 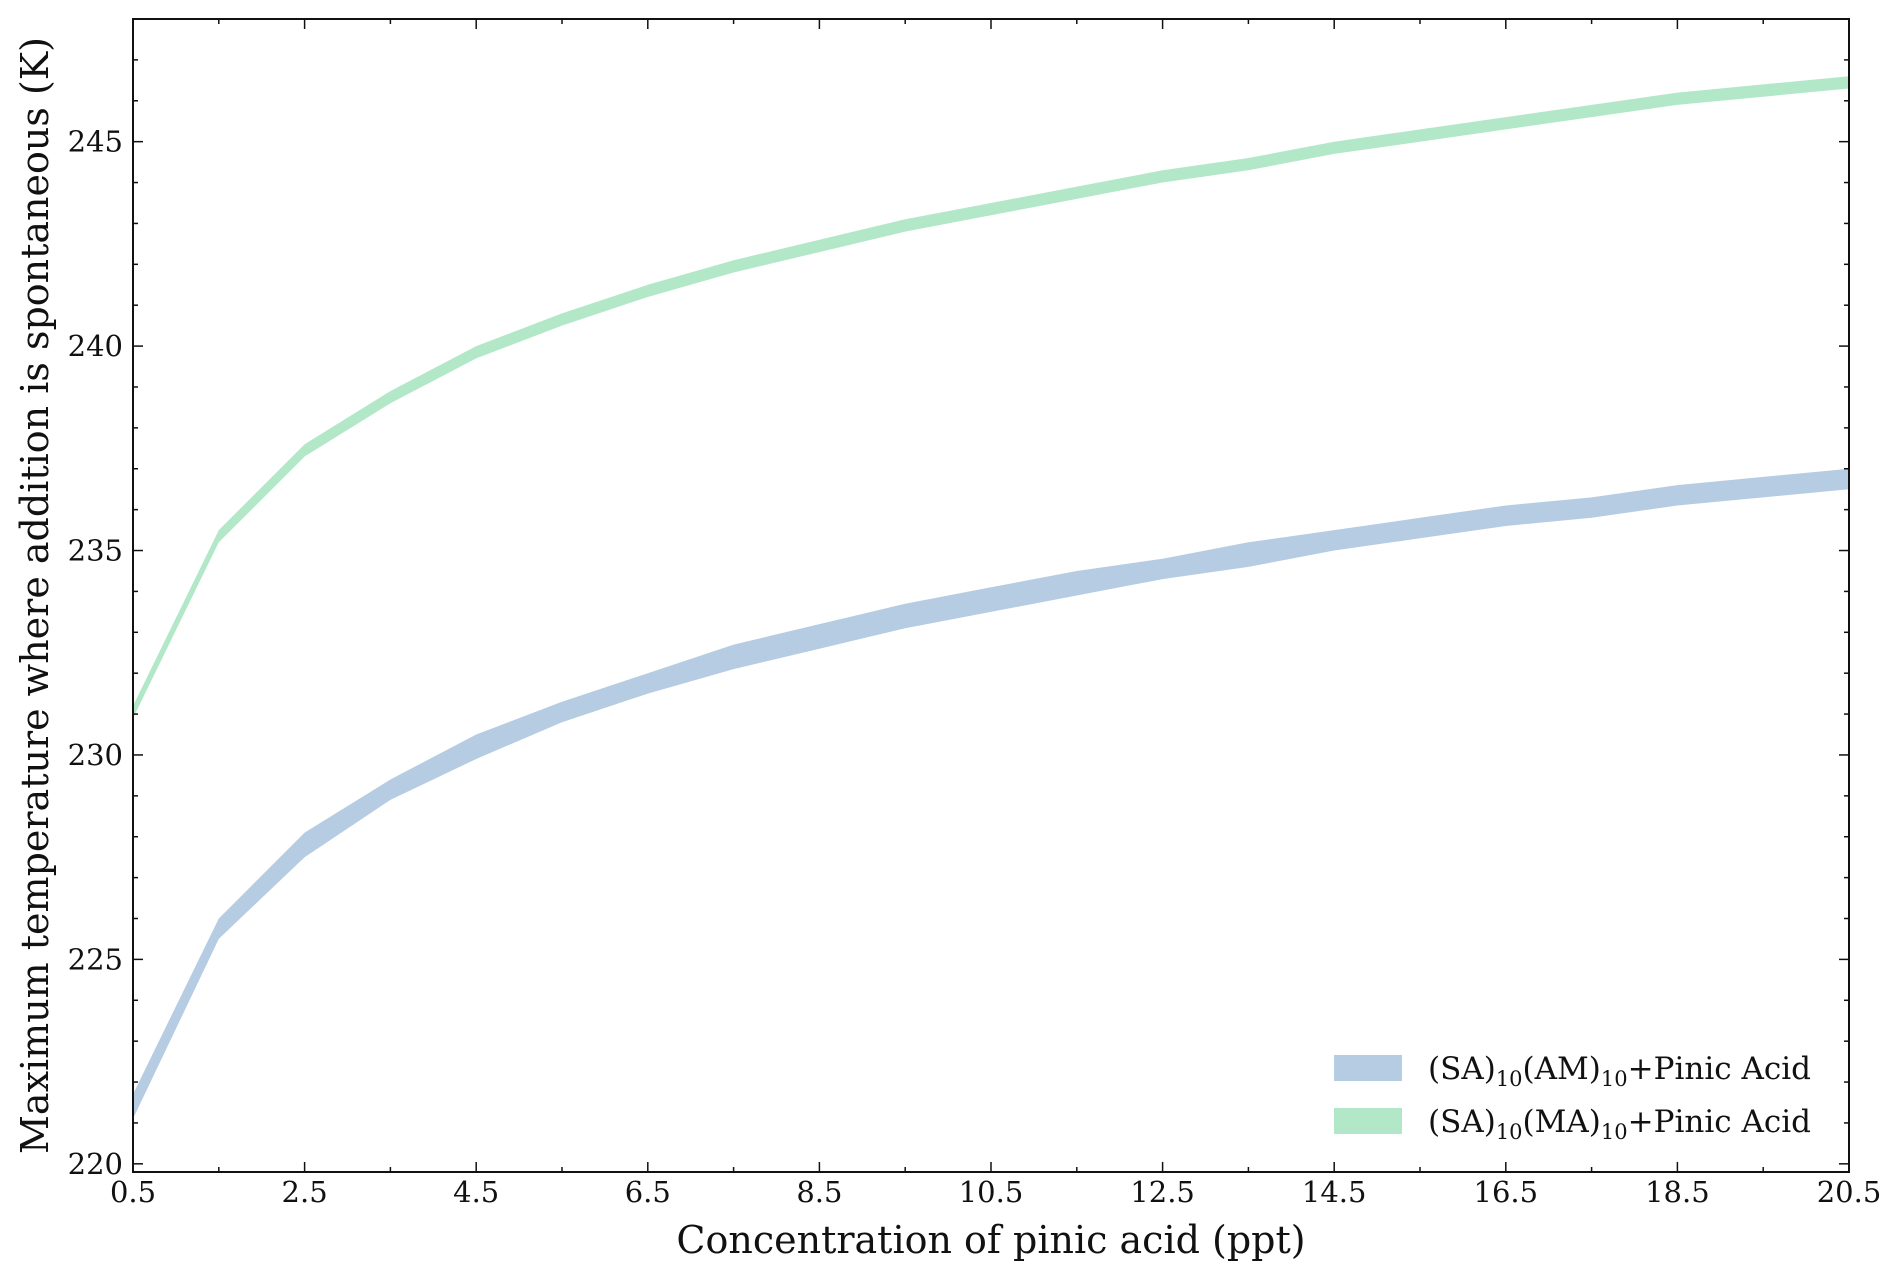 What do you see at coordinates (95, 142) in the screenshot?
I see `y-tick-label: 245` at bounding box center [95, 142].